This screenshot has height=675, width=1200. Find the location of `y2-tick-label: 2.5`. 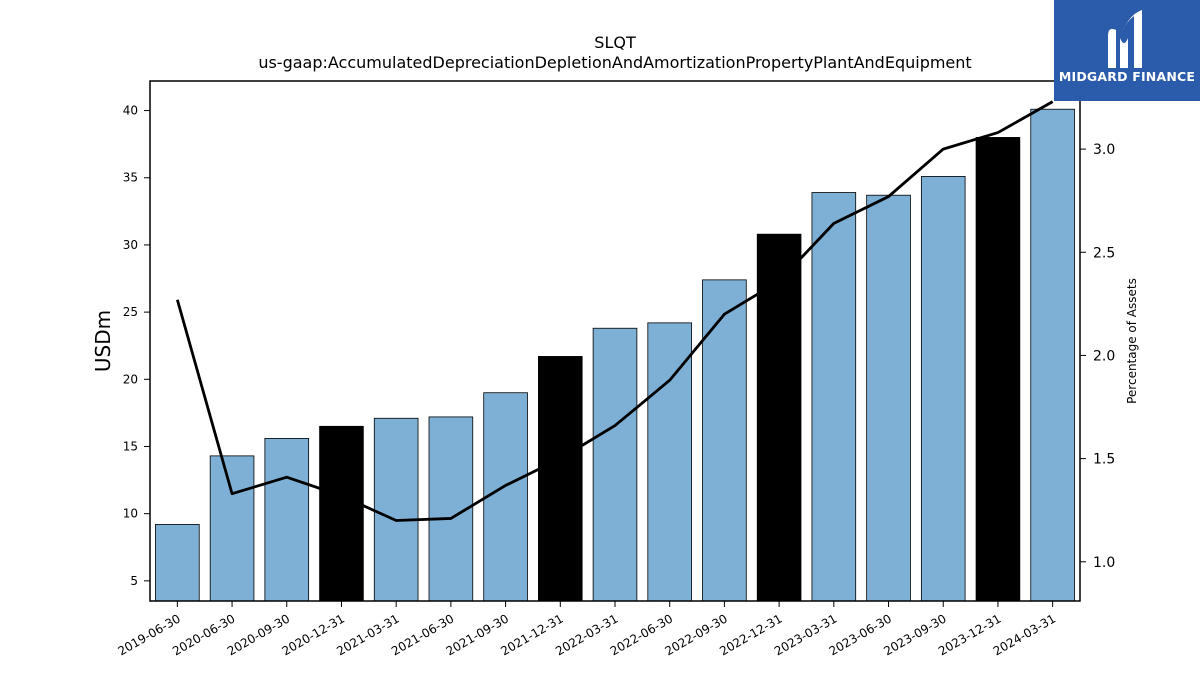

y2-tick-label: 2.5 is located at coordinates (1104, 253).